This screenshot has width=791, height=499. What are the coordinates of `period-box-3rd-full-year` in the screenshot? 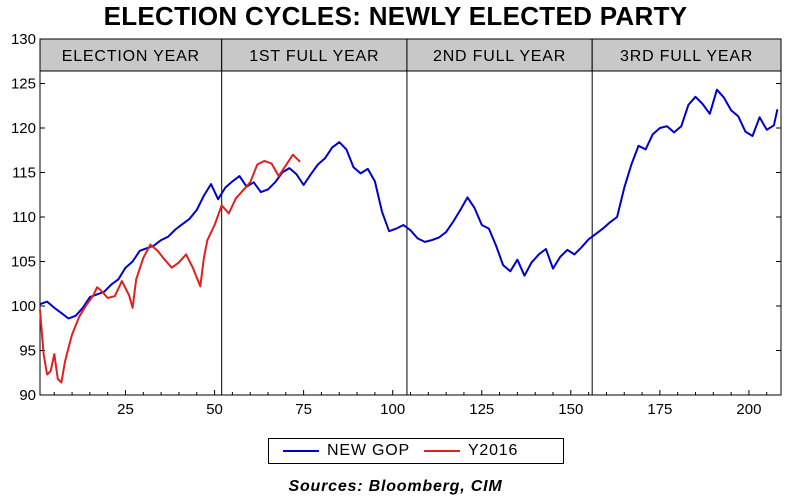 It's located at (686, 55).